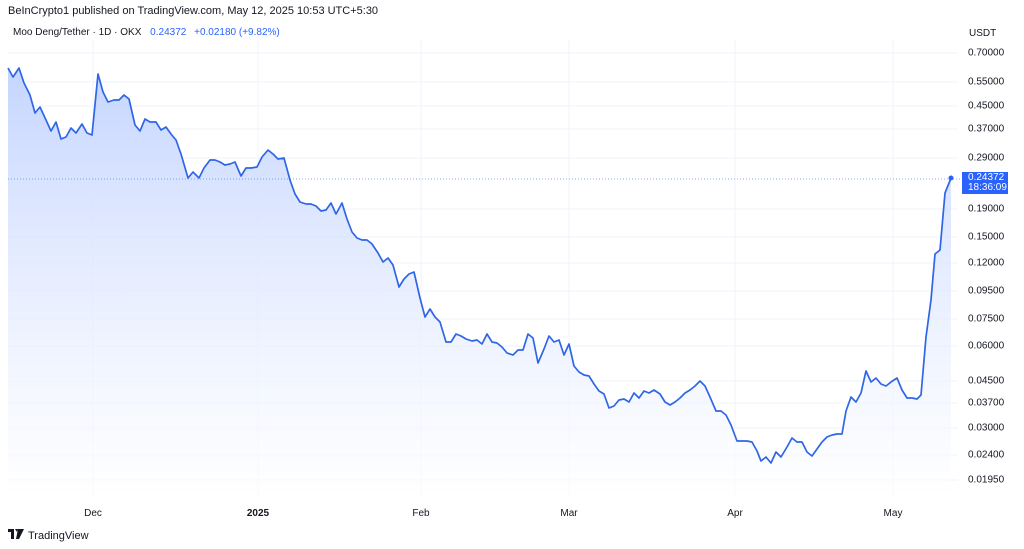  Describe the element at coordinates (986, 455) in the screenshot. I see `y-tick-label: 0.02400` at that location.